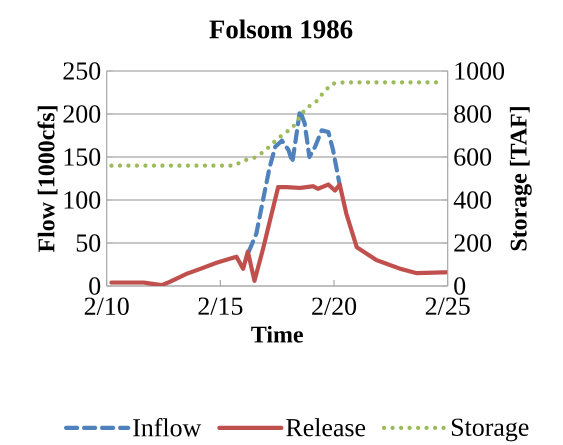 Image resolution: width=563 pixels, height=445 pixels. What do you see at coordinates (82, 200) in the screenshot?
I see `y-tick-label: 100` at bounding box center [82, 200].